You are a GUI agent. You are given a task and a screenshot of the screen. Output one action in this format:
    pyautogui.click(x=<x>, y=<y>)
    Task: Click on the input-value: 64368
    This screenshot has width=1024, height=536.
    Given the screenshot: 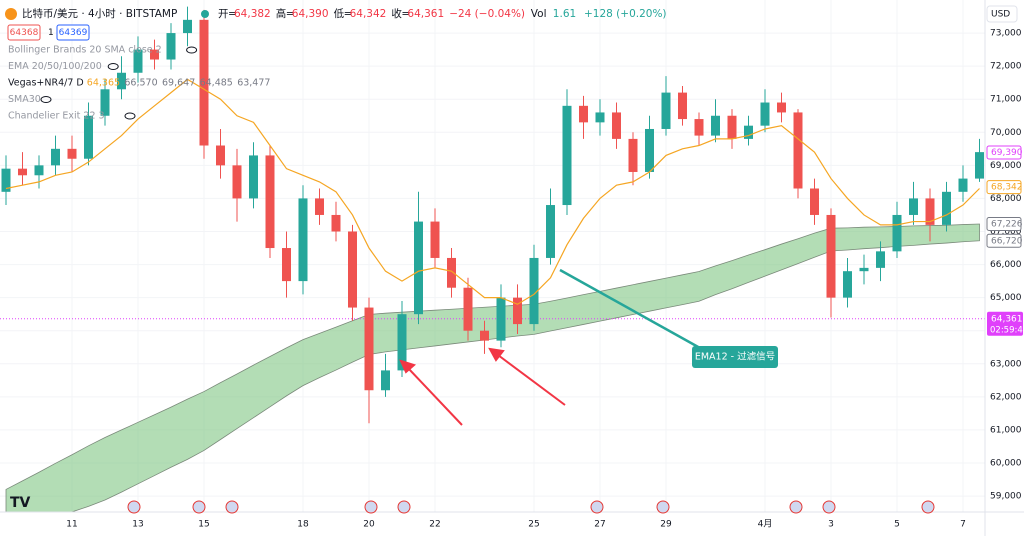 What is the action you would take?
    pyautogui.click(x=24, y=33)
    